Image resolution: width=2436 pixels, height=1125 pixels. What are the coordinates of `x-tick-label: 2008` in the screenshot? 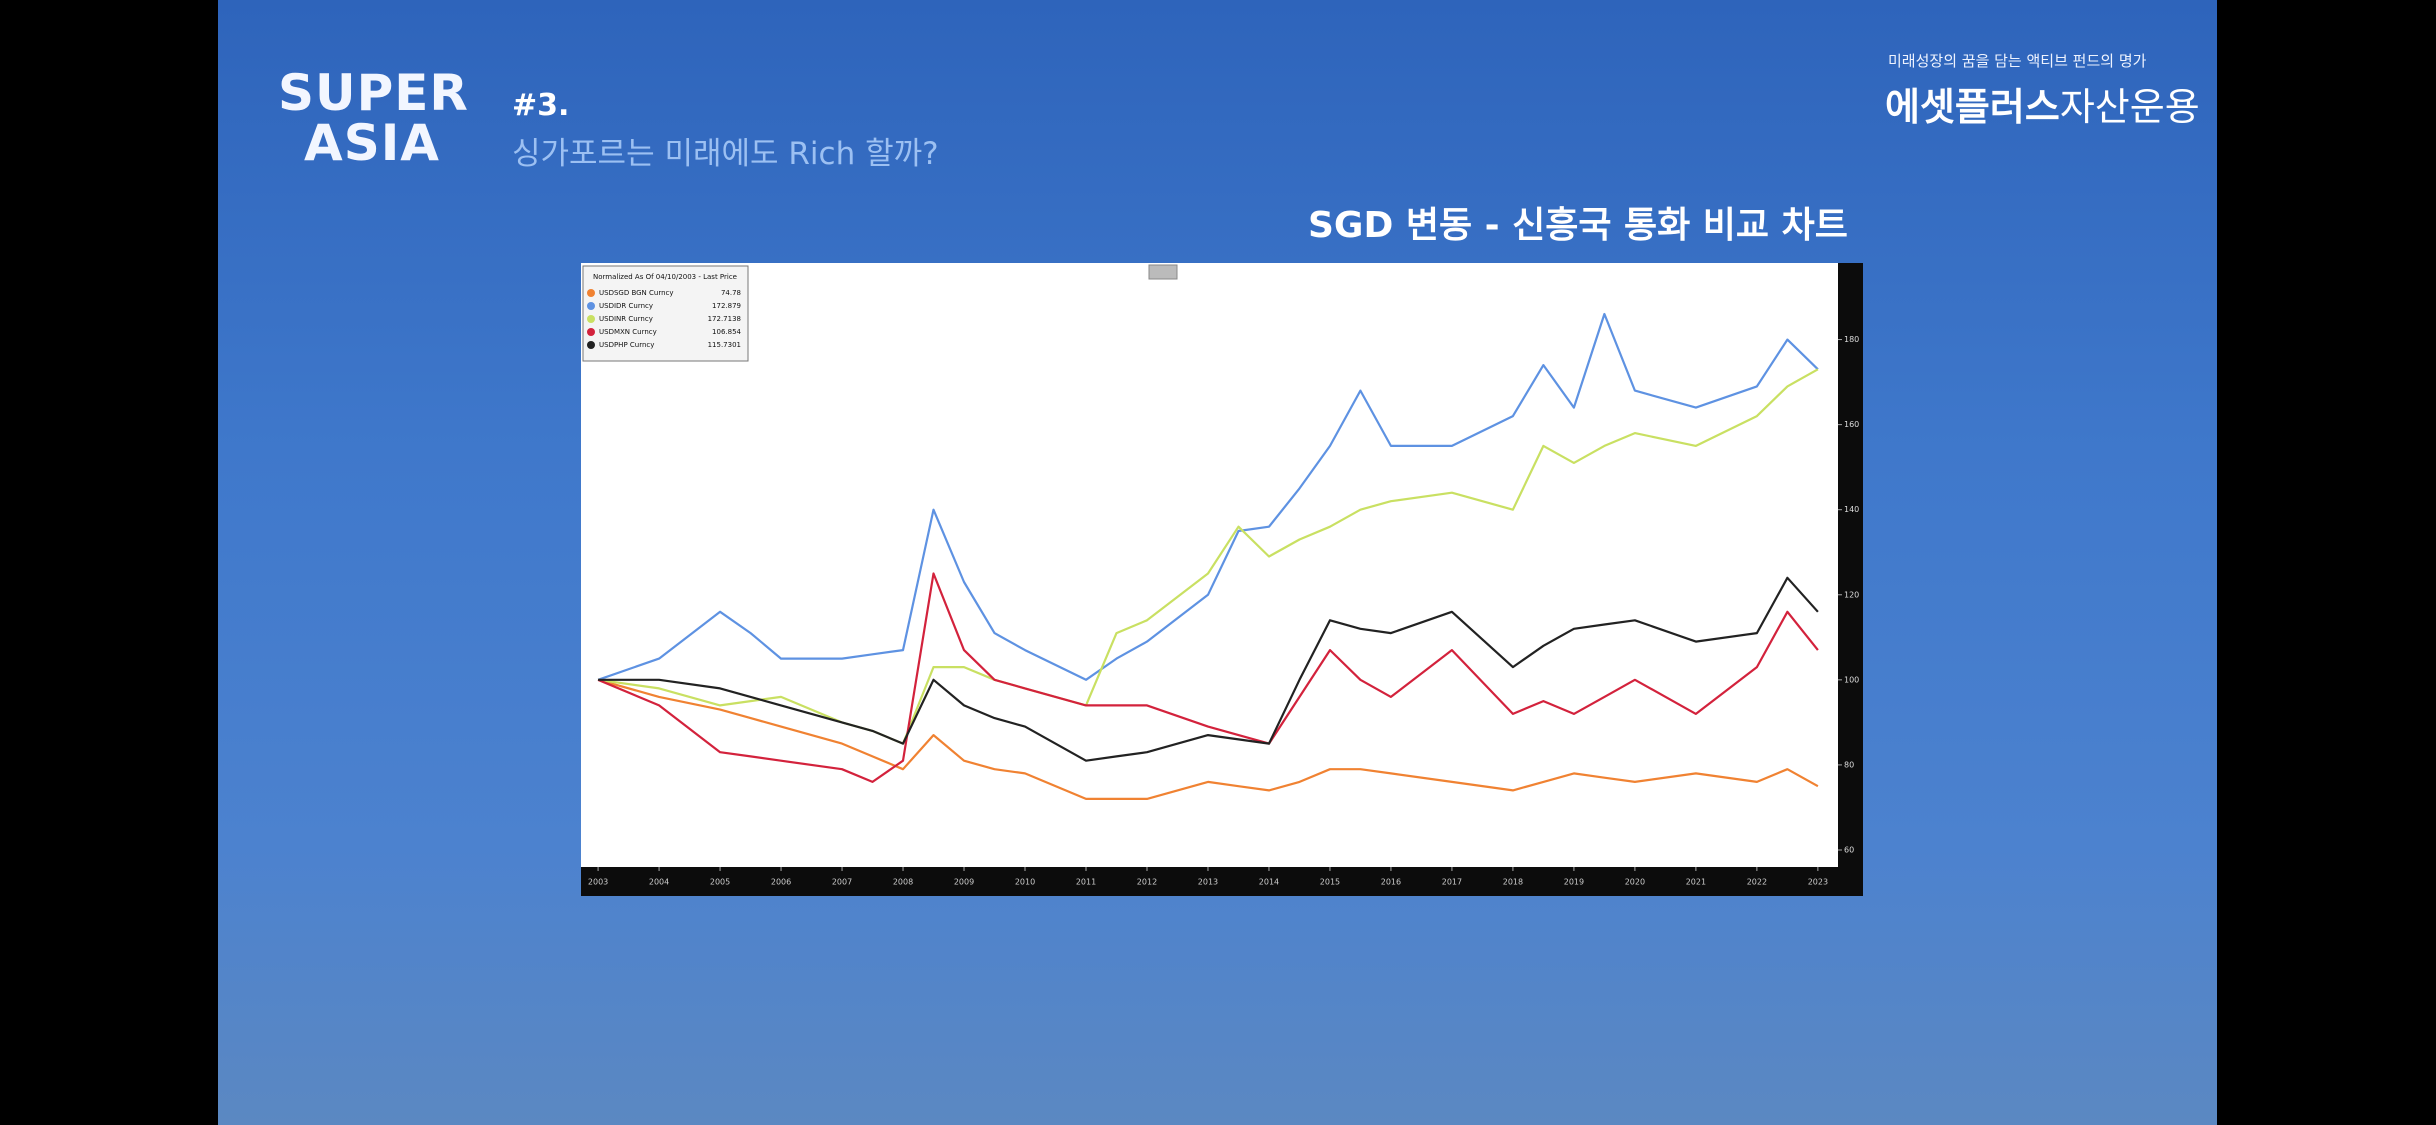 It's located at (903, 882).